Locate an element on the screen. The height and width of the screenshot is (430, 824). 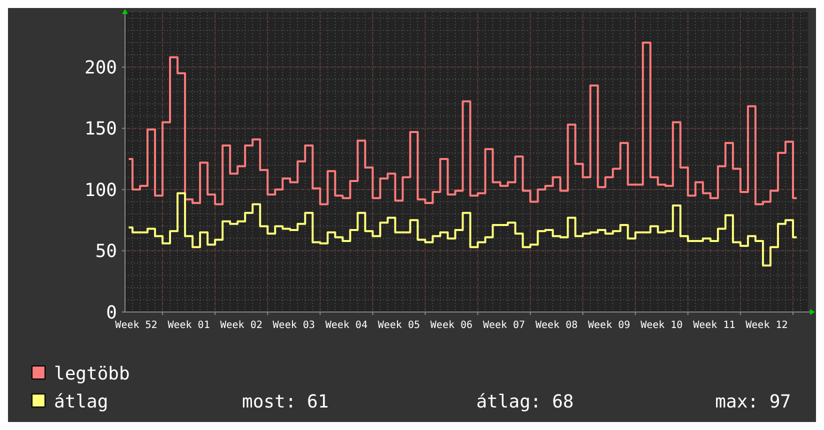
y-tick-label: 100 is located at coordinates (100, 190).